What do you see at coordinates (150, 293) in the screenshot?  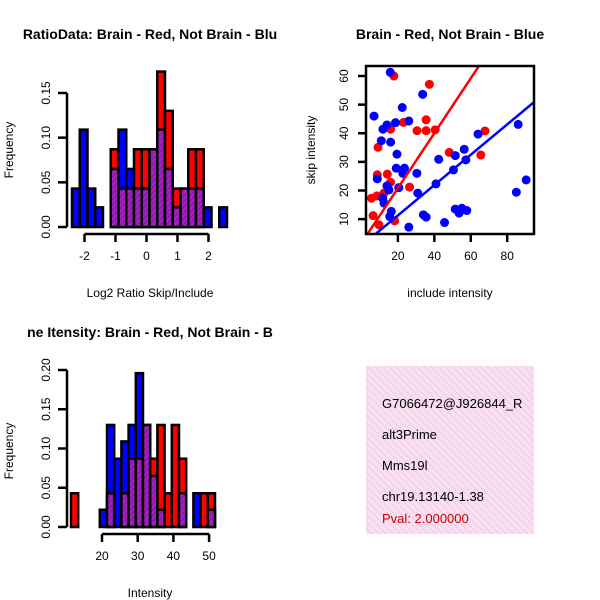 I see `x-axis-label: Log2 Ratio Skip/Include` at bounding box center [150, 293].